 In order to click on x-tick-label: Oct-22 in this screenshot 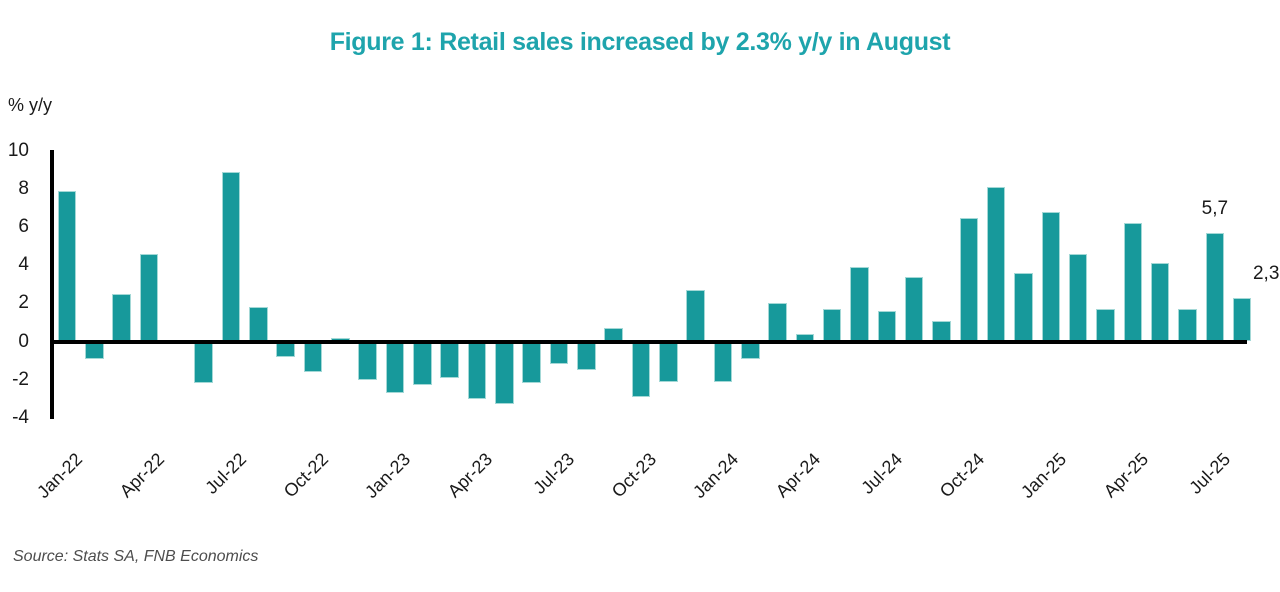, I will do `click(306, 475)`.